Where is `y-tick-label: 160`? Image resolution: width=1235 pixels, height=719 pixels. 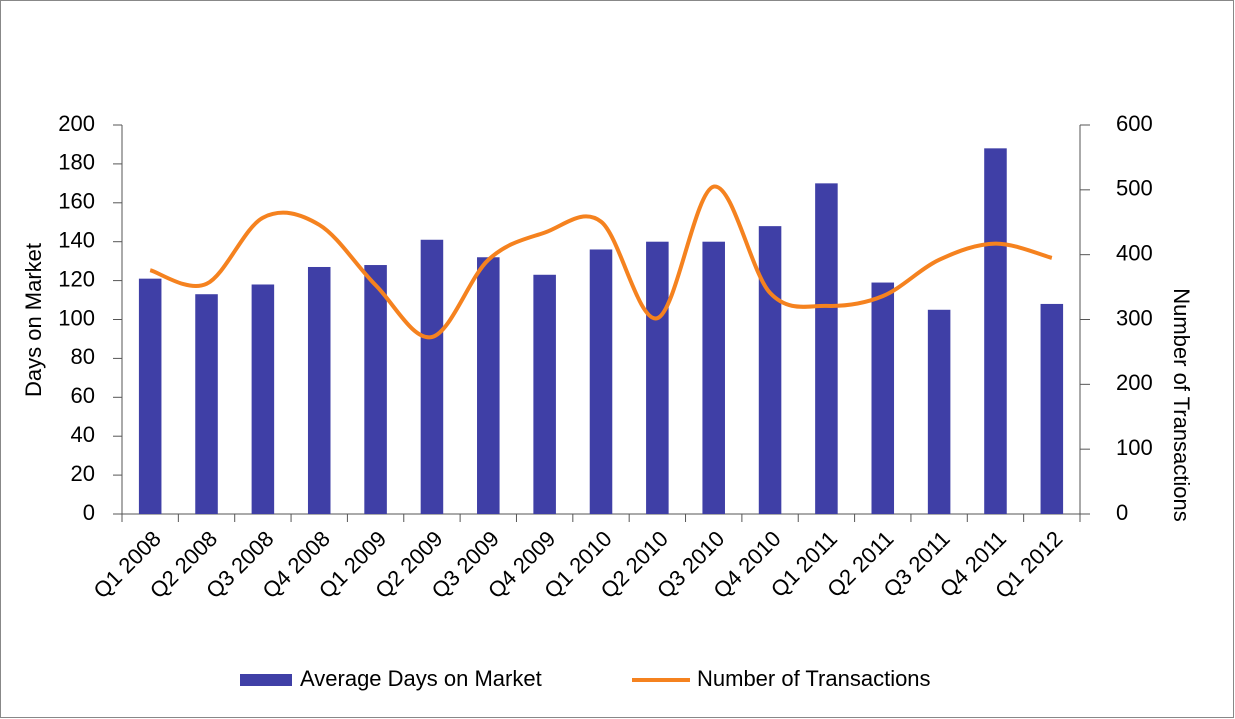
y-tick-label: 160 is located at coordinates (76, 201).